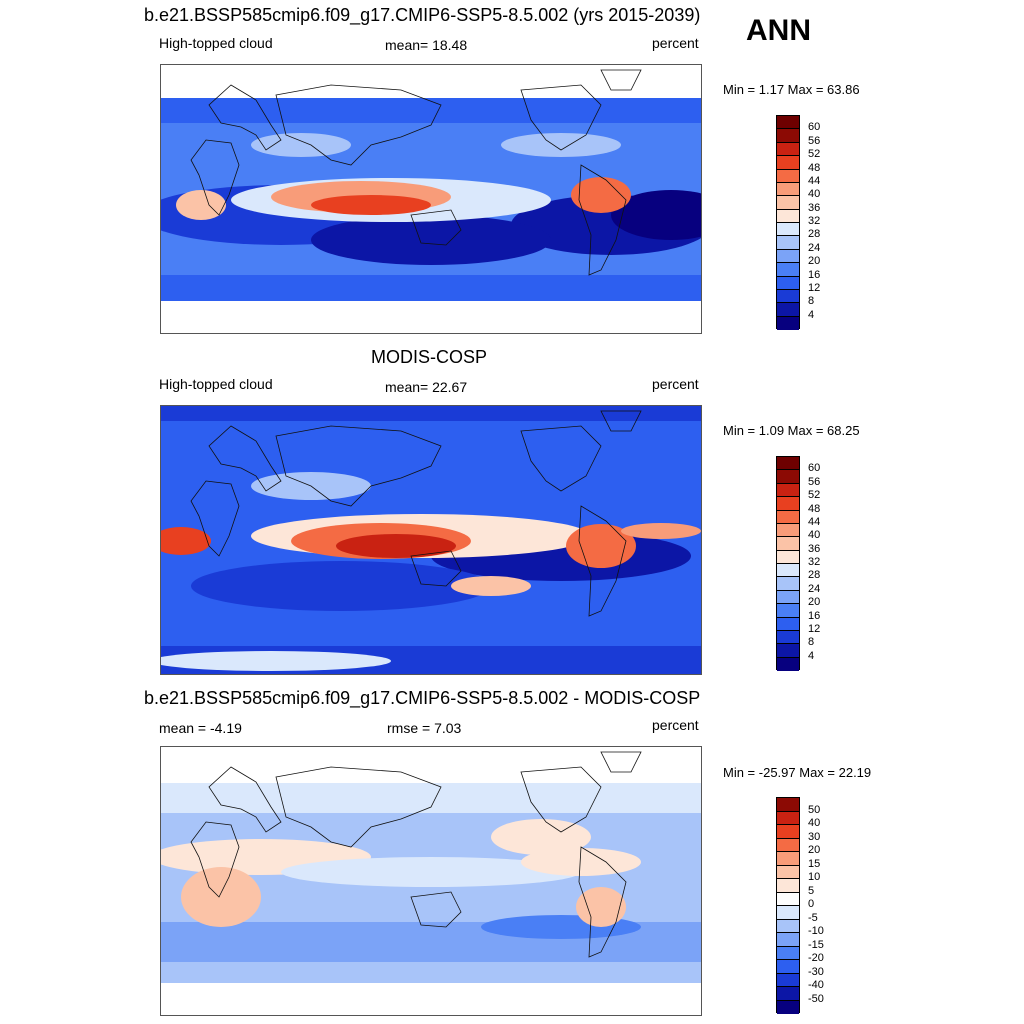  What do you see at coordinates (426, 45) in the screenshot?
I see `panel1-mean-label: mean= 18.48` at bounding box center [426, 45].